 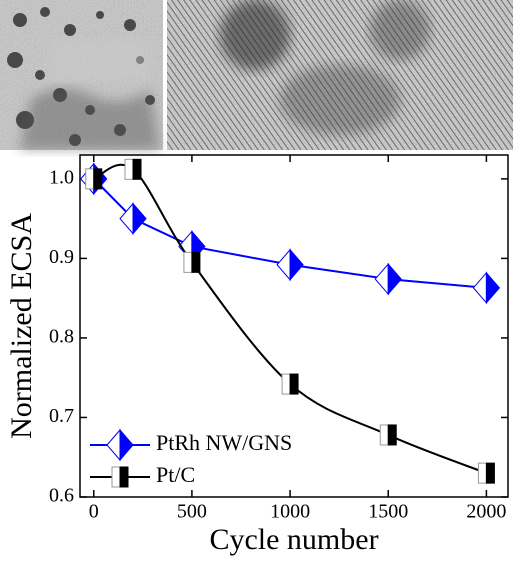 I want to click on y-tick-label: 1.0, so click(x=61, y=177).